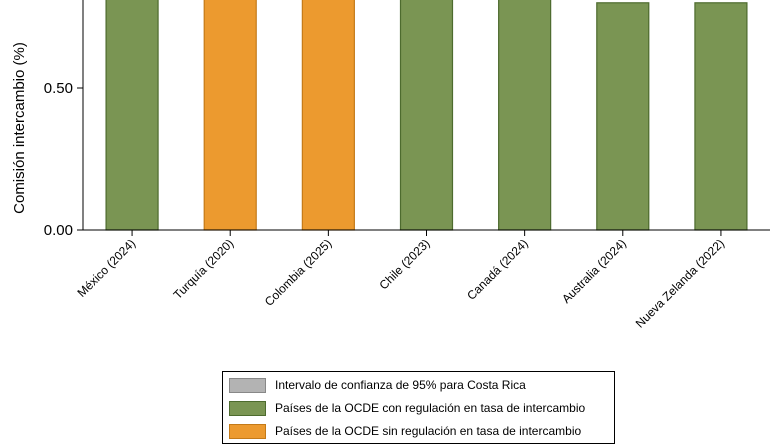 The width and height of the screenshot is (770, 446). Describe the element at coordinates (298, 272) in the screenshot. I see `x-tick-label-2: Colombia (2025)` at that location.